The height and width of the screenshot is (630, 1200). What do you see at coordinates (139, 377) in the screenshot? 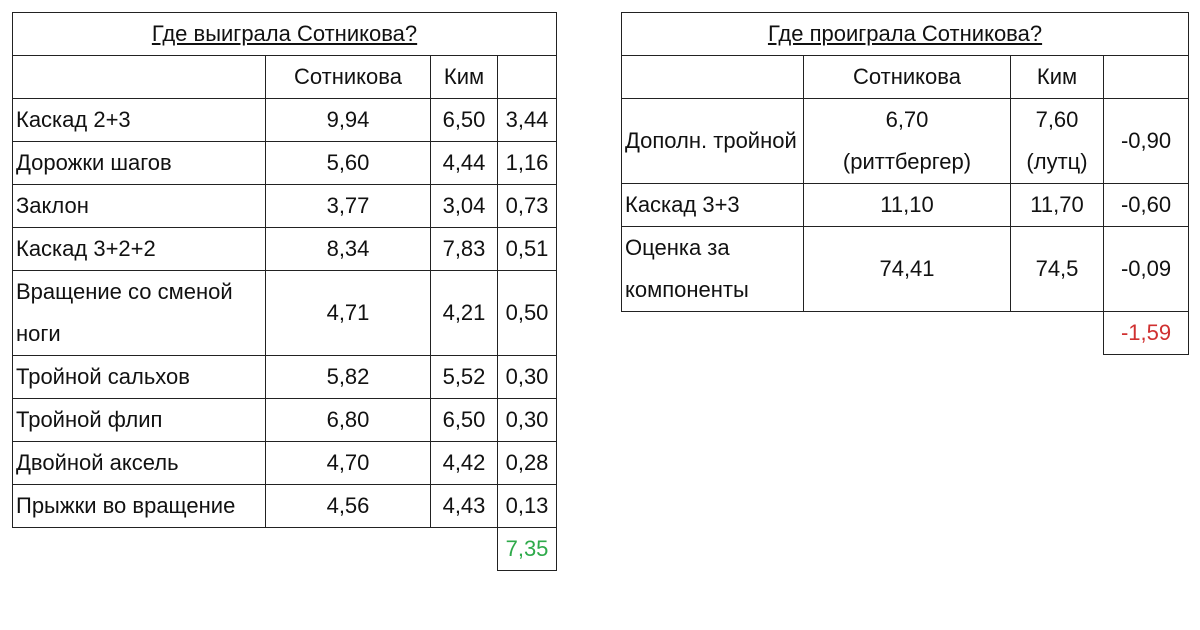
I see `row-label: Тройной сальхов` at bounding box center [139, 377].